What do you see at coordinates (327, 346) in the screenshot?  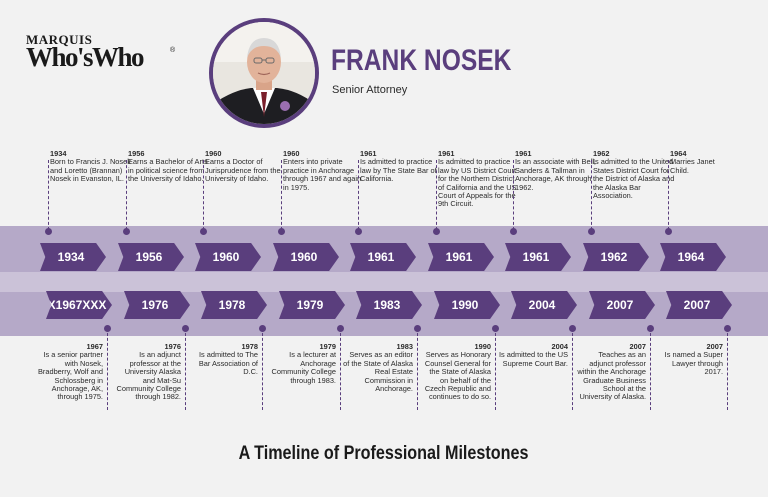 I see `milestone-year: 1979` at bounding box center [327, 346].